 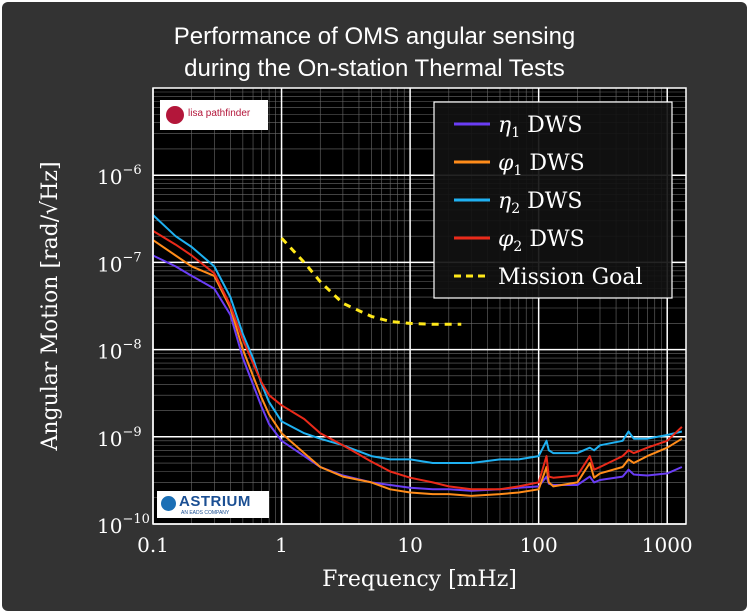 What do you see at coordinates (131, 170) in the screenshot?
I see `y-tick-exponent: −6` at bounding box center [131, 170].